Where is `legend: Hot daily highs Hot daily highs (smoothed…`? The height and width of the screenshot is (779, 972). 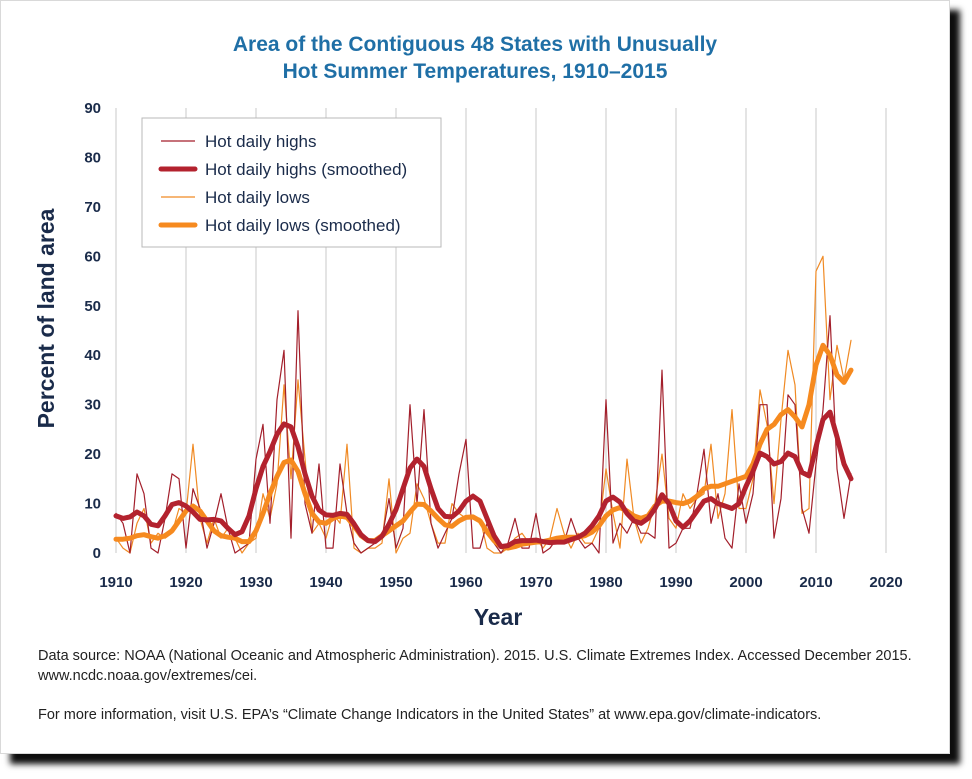
legend: Hot daily highs Hot daily highs (smoothed… is located at coordinates (291, 182).